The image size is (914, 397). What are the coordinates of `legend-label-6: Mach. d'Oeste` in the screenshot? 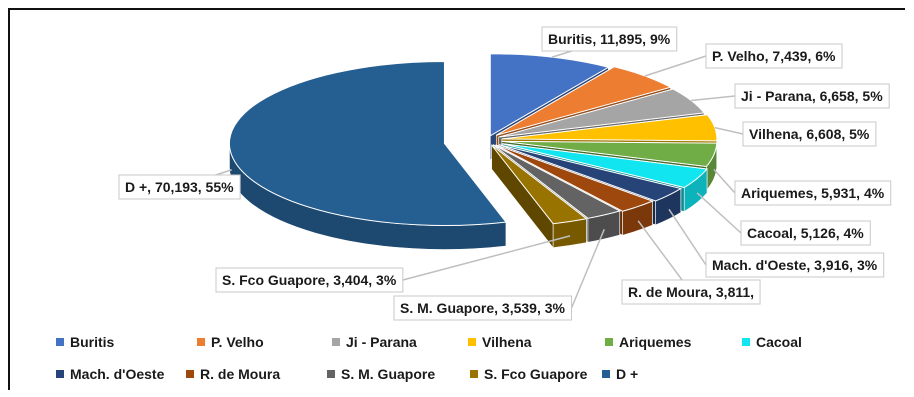 It's located at (117, 374).